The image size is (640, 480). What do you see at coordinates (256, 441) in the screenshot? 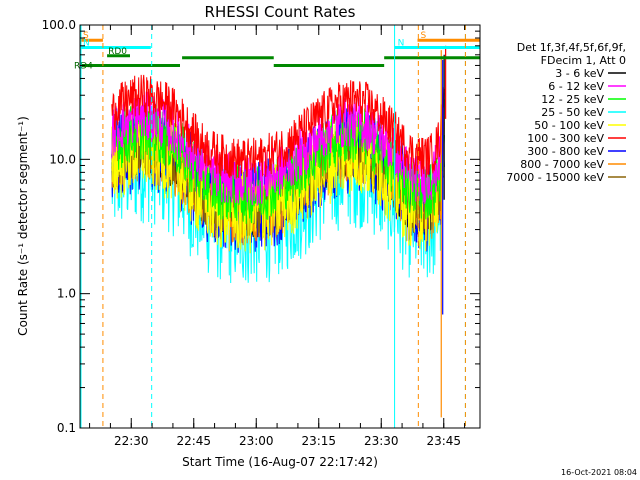
I see `x-tick-label: 23:00` at bounding box center [256, 441].